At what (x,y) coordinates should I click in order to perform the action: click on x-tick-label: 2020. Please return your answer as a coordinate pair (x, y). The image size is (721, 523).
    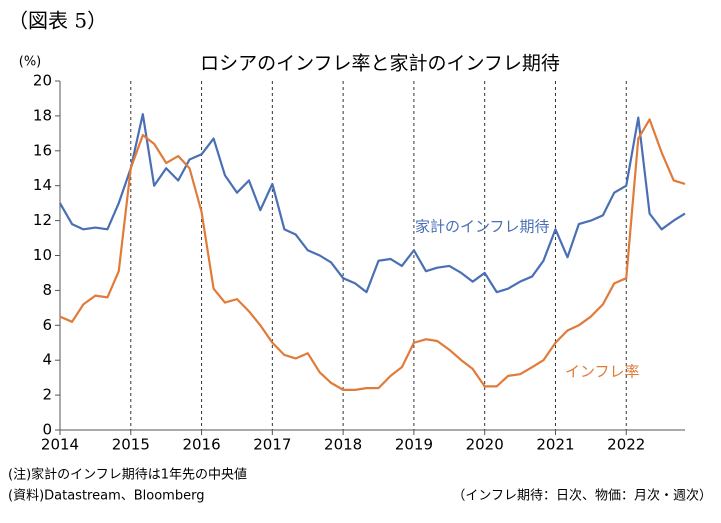
    Looking at the image, I should click on (485, 445).